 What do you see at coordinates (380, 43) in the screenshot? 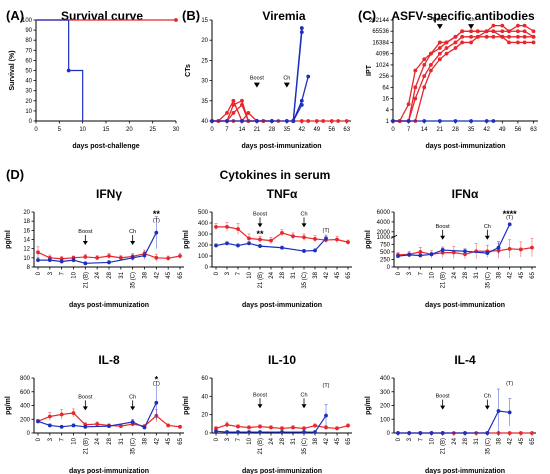
I see `y-tick-label: 16384` at bounding box center [380, 43].